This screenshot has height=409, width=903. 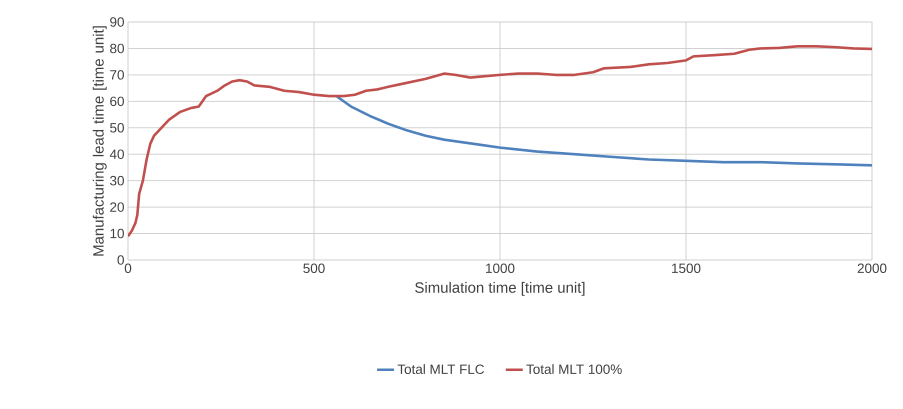 What do you see at coordinates (500, 269) in the screenshot?
I see `x-tick-label: 1000` at bounding box center [500, 269].